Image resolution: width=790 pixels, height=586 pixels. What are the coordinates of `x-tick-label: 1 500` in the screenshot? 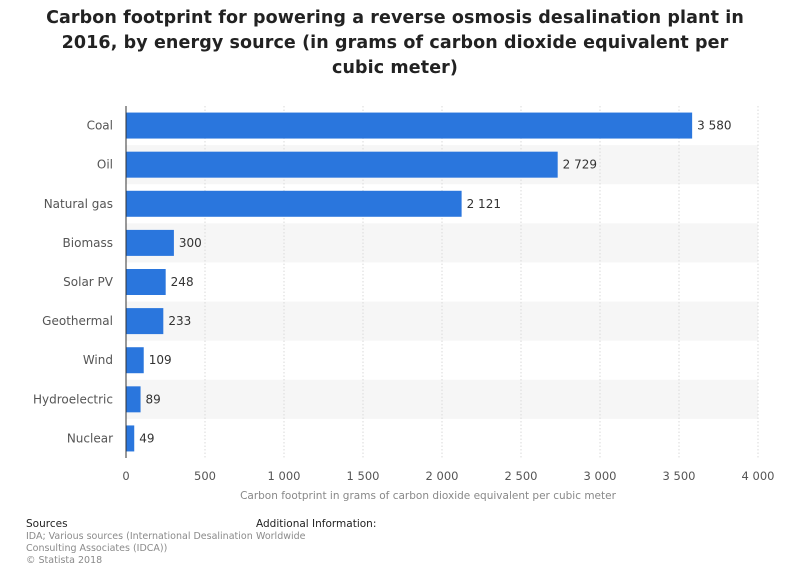 It's located at (363, 476).